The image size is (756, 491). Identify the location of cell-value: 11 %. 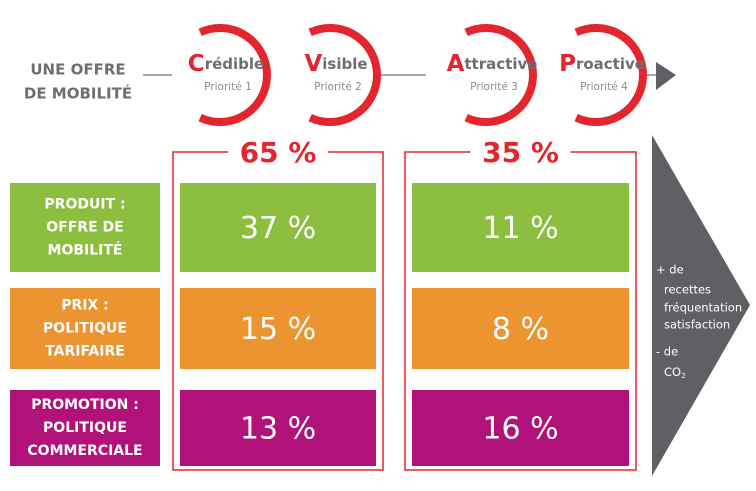
(520, 228).